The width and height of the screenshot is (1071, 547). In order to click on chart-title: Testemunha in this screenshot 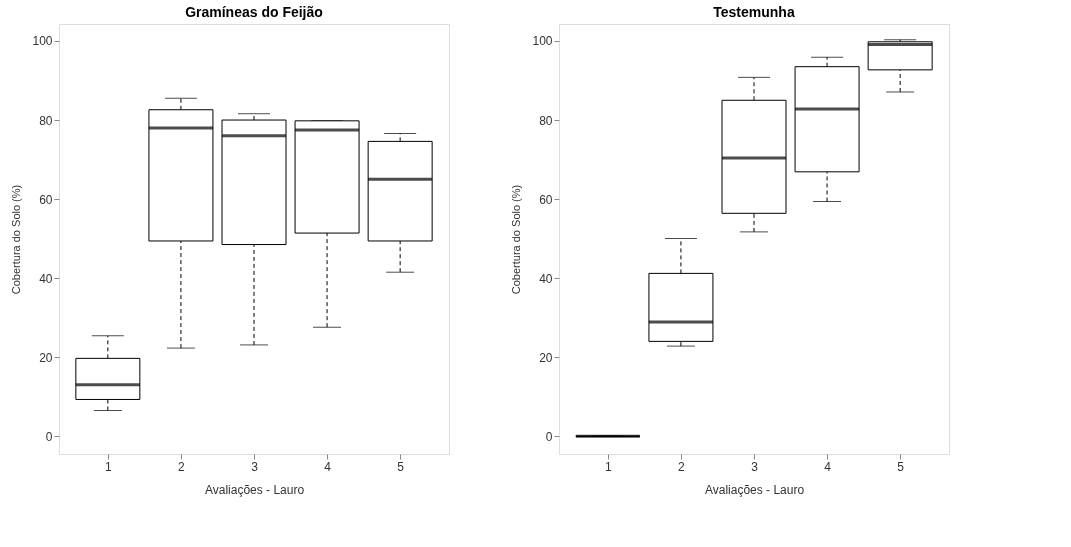, I will do `click(754, 12)`.